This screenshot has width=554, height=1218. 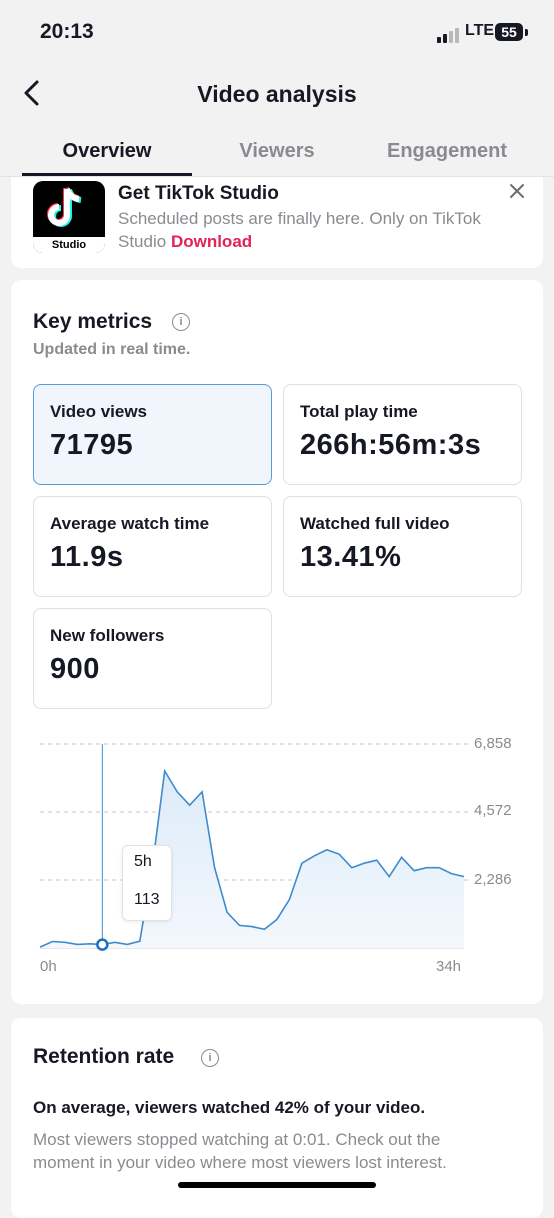 I want to click on chart-area-fill, so click(x=252, y=859).